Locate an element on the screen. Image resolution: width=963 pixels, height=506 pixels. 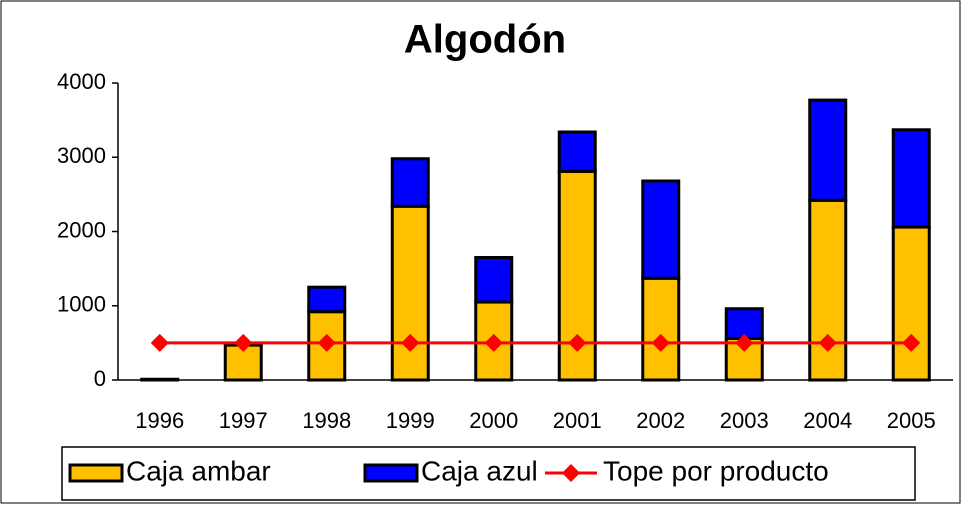
x-tick-label: 2005 is located at coordinates (911, 420).